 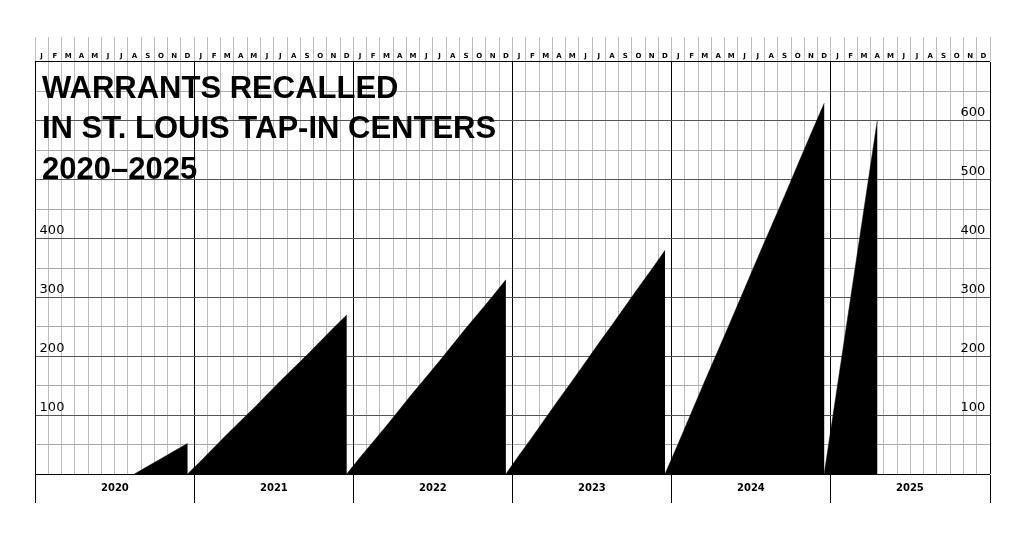 What do you see at coordinates (973, 171) in the screenshot?
I see `y2-tick-label: 500` at bounding box center [973, 171].